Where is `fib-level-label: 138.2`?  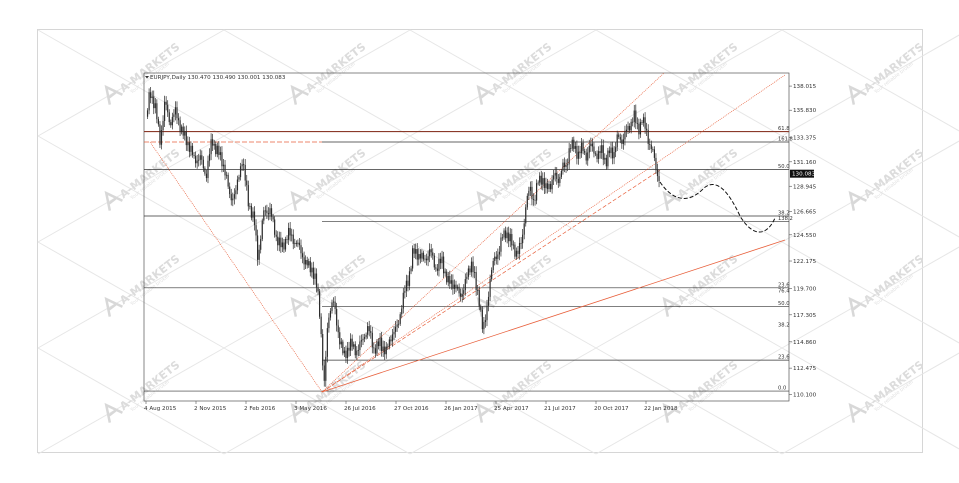
fib-level-label: 138.2 is located at coordinates (785, 219).